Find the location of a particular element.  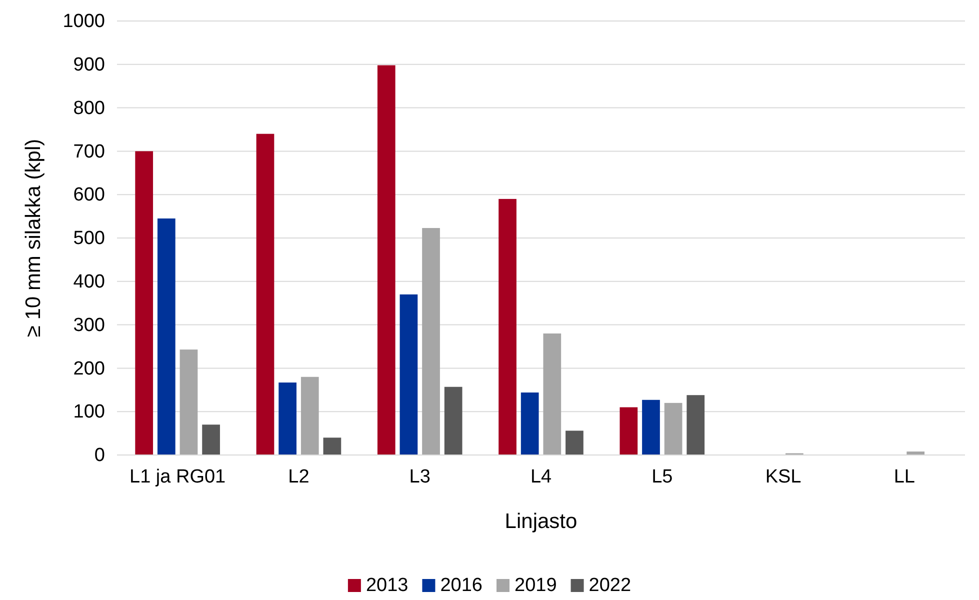

x-tick-label: L4 is located at coordinates (541, 477).